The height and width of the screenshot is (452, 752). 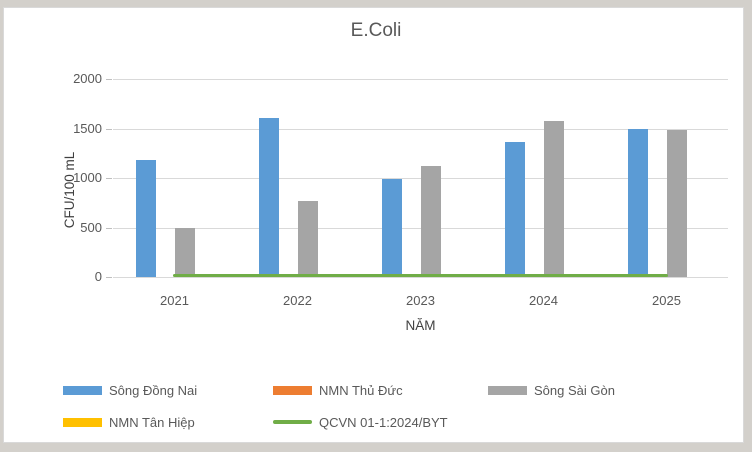 I want to click on chart-title: E.Coli, so click(x=376, y=30).